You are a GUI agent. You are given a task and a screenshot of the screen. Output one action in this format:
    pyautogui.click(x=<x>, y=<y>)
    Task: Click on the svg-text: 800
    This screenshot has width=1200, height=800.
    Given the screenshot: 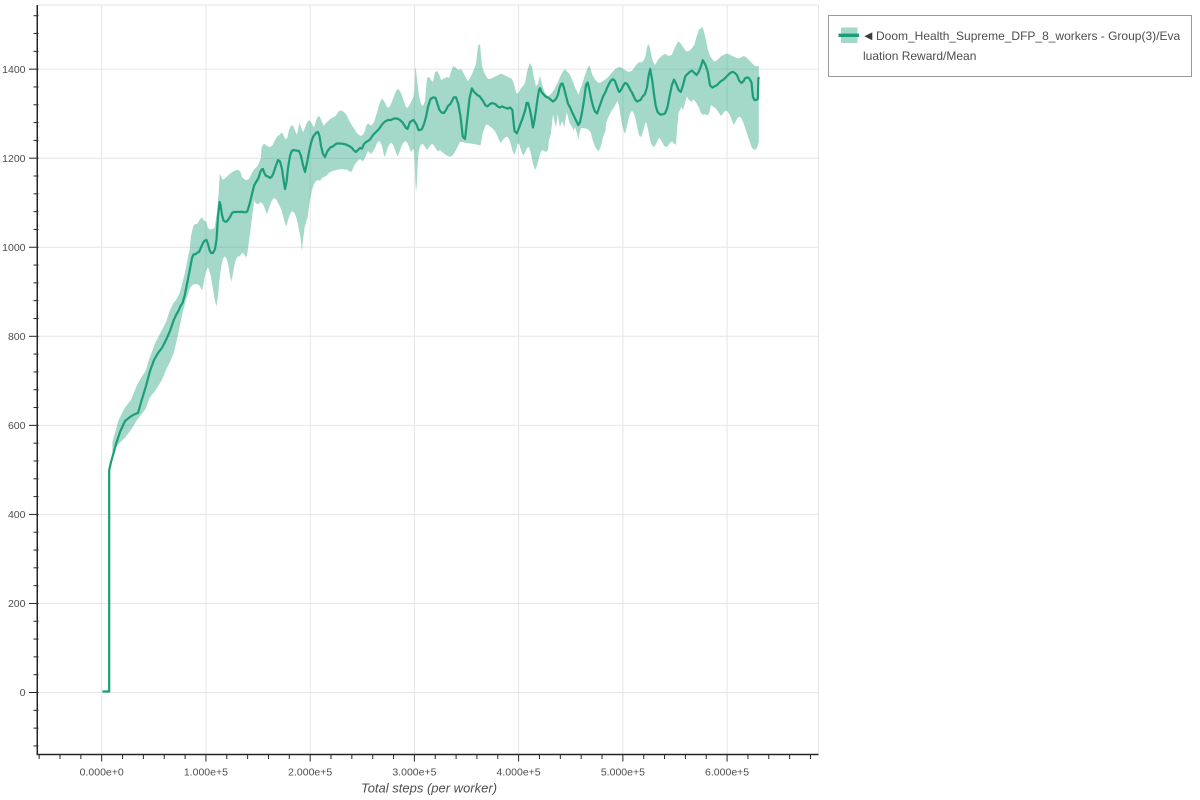 What is the action you would take?
    pyautogui.click(x=17, y=337)
    